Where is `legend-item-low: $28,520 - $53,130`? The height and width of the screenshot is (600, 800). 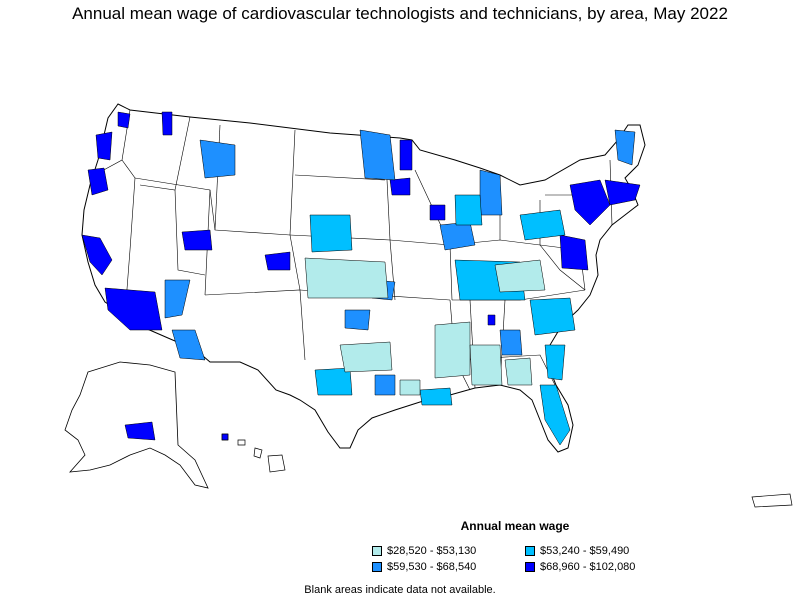
legend-item-low: $28,520 - $53,130 is located at coordinates (424, 551).